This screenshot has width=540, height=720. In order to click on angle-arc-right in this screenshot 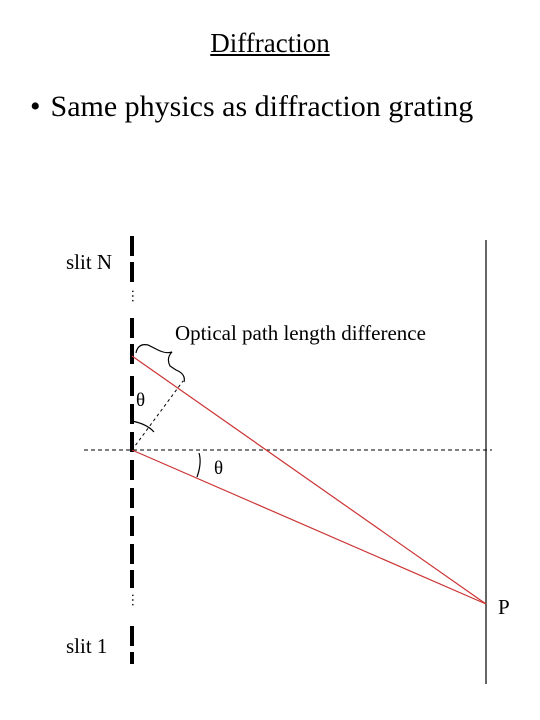, I will do `click(198, 465)`.